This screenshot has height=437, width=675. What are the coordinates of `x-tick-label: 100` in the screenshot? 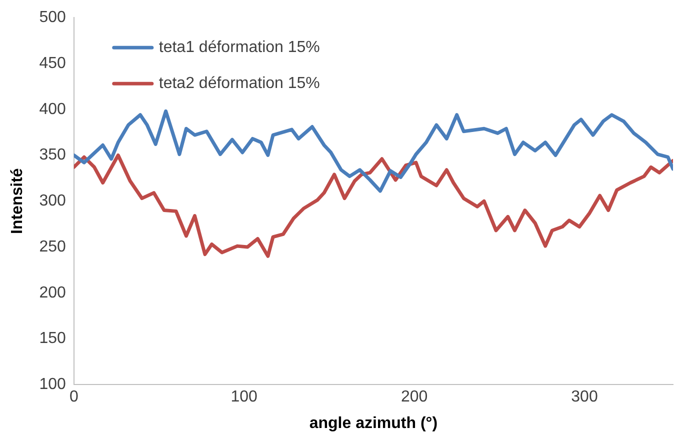 It's located at (244, 397).